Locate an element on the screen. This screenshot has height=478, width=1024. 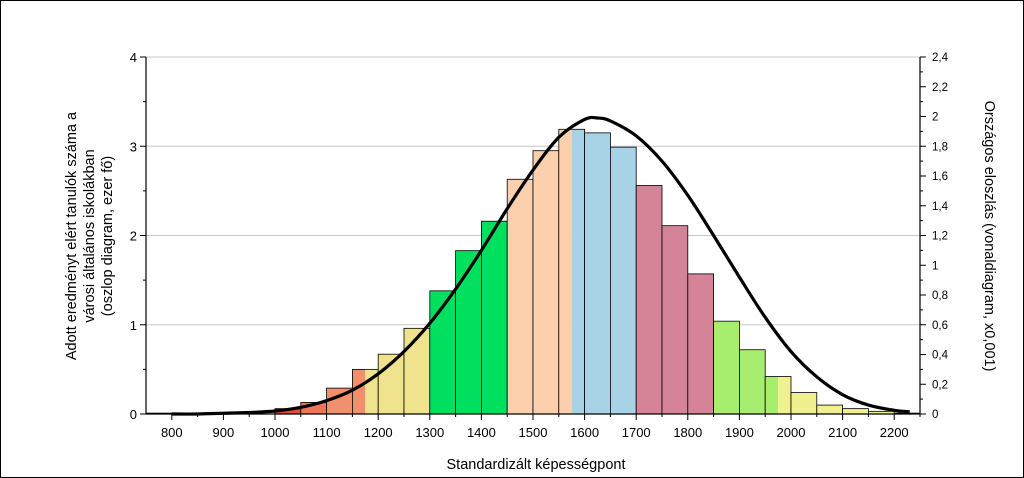
y-left-tick-label: 4 is located at coordinates (133, 57).